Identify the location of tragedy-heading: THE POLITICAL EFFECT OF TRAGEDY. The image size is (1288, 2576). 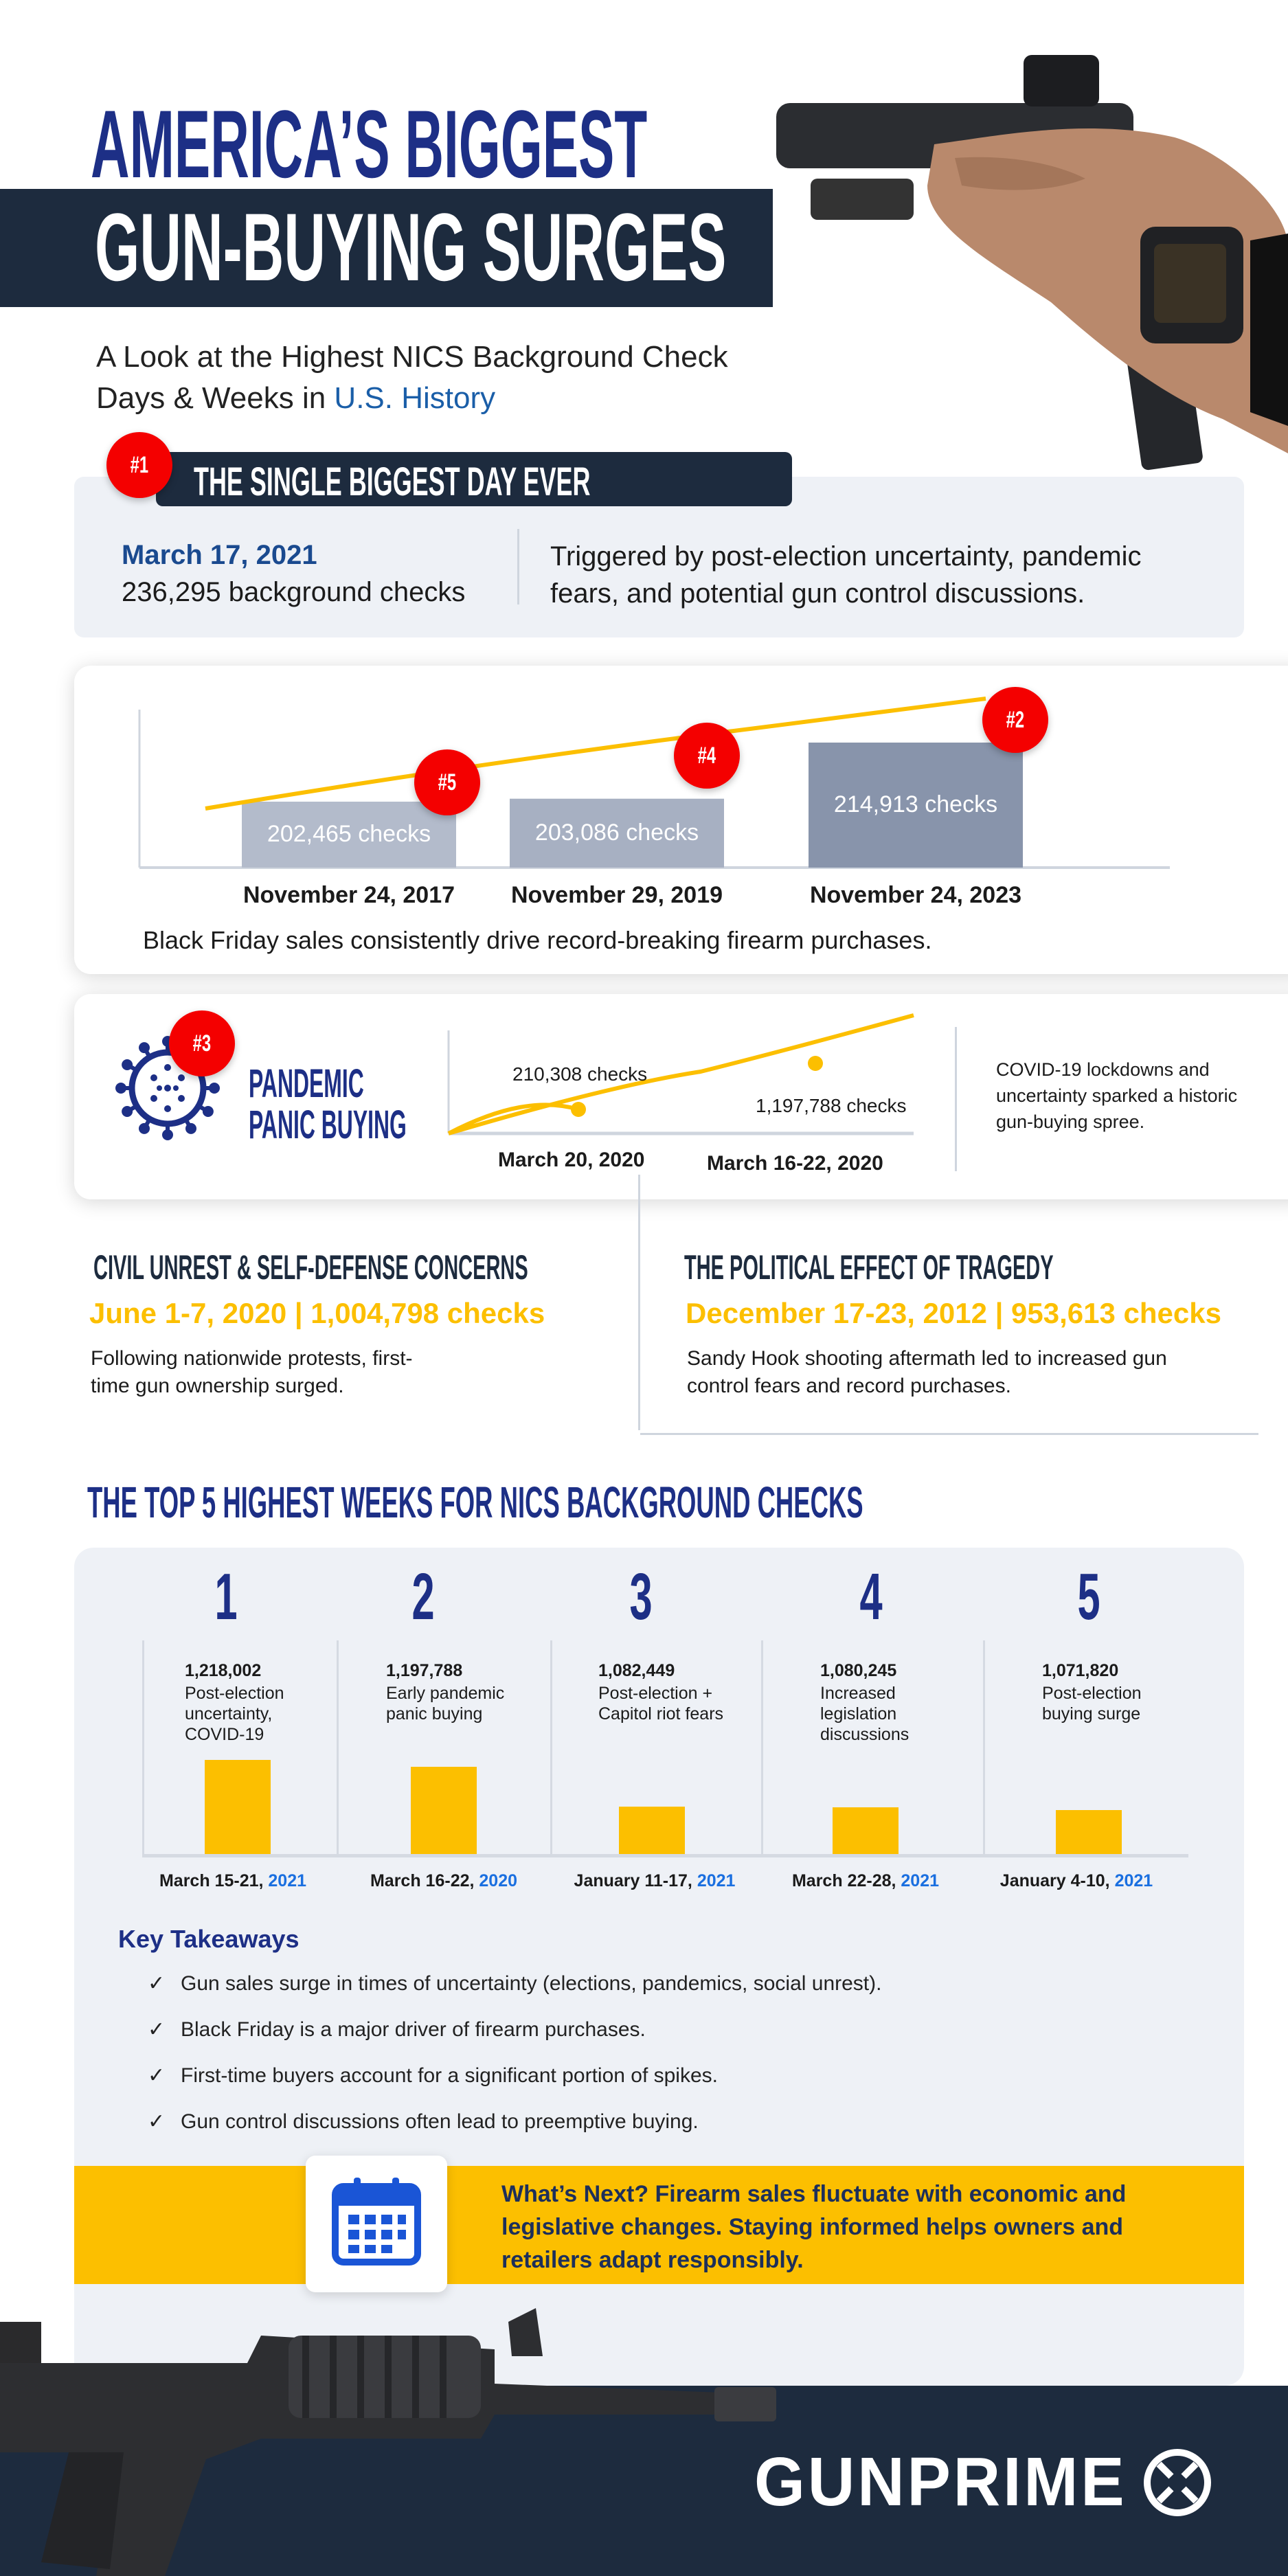
(869, 1267).